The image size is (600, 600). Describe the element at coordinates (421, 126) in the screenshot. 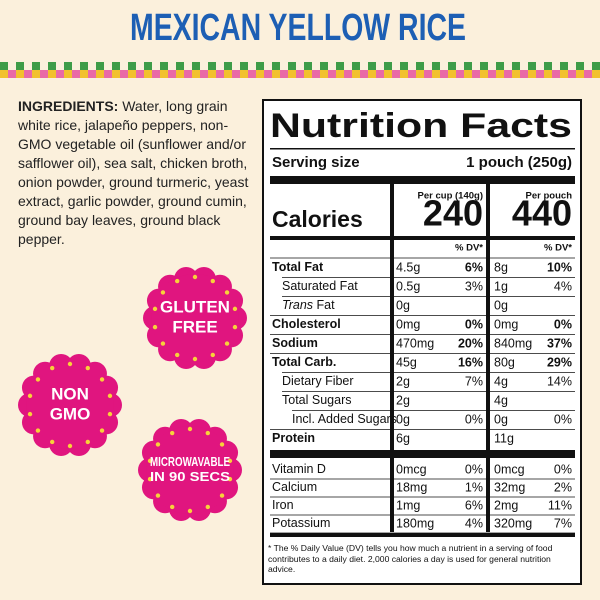

I see `nf-title: Nutrition Facts` at that location.